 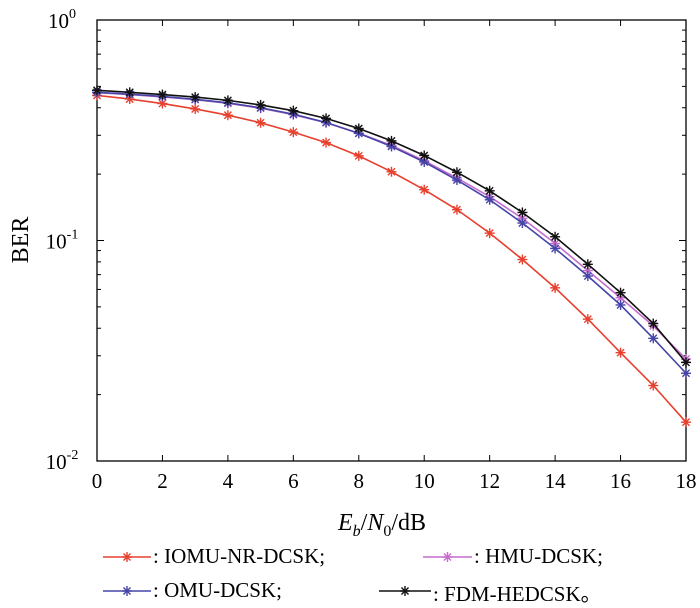 I want to click on x-tick-label-7: 14, so click(x=556, y=481).